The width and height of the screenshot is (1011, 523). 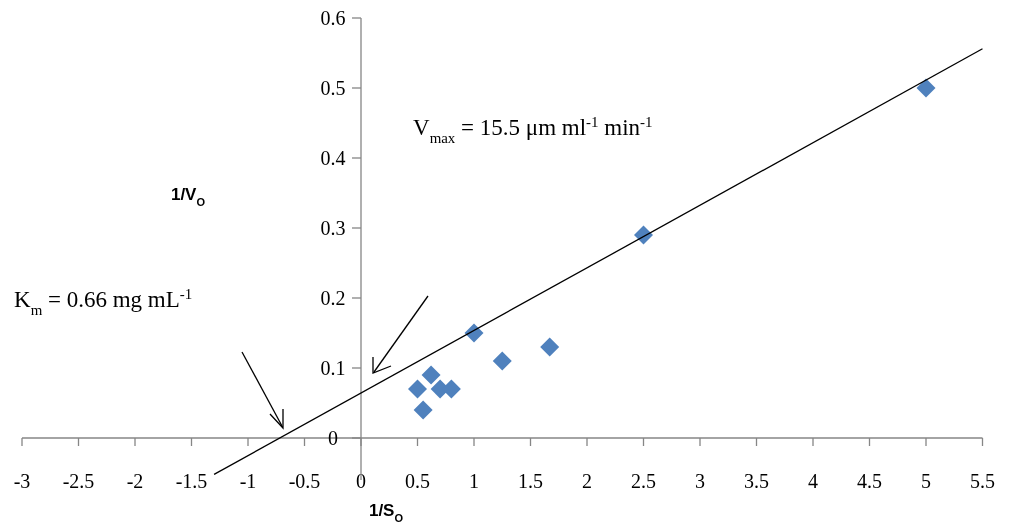 I want to click on y-tick-label: 0.4, so click(x=333, y=158).